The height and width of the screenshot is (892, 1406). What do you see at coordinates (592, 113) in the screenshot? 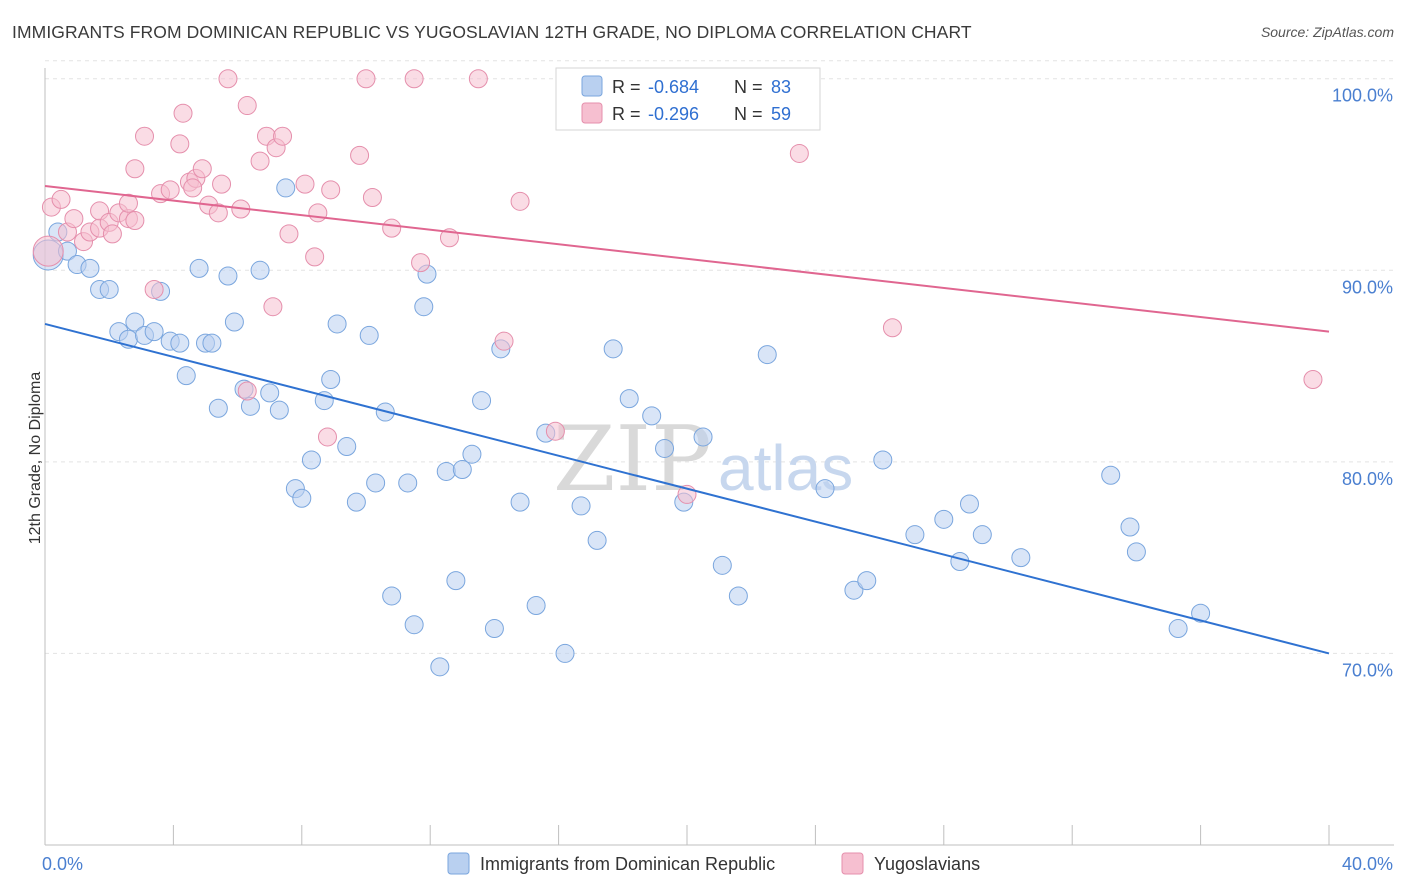
I see `legend-swatch-pink` at bounding box center [592, 113].